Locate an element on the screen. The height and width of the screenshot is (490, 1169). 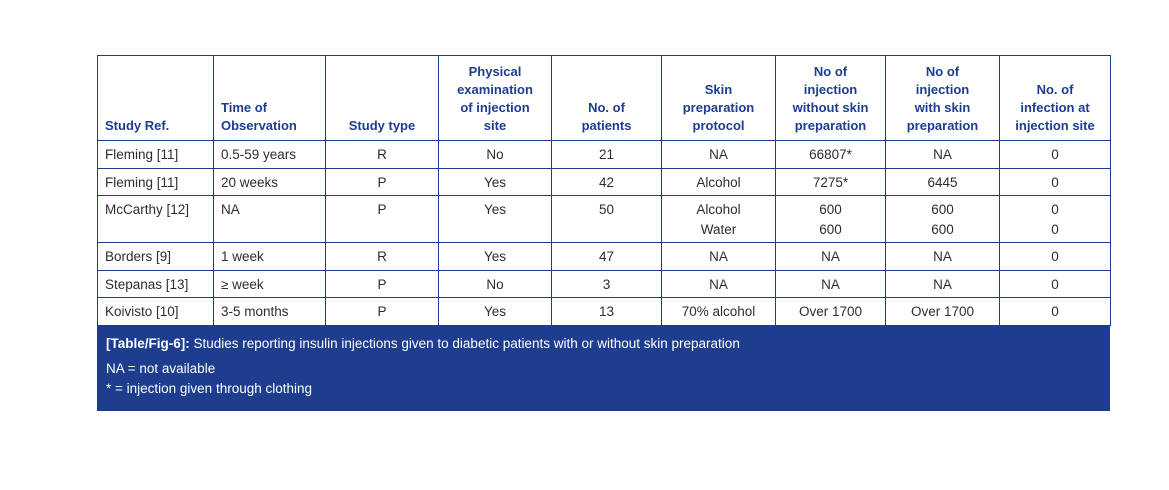
table-row: Borders [9] 1 week R Yes 47 NA NA NA 0 is located at coordinates (604, 256).